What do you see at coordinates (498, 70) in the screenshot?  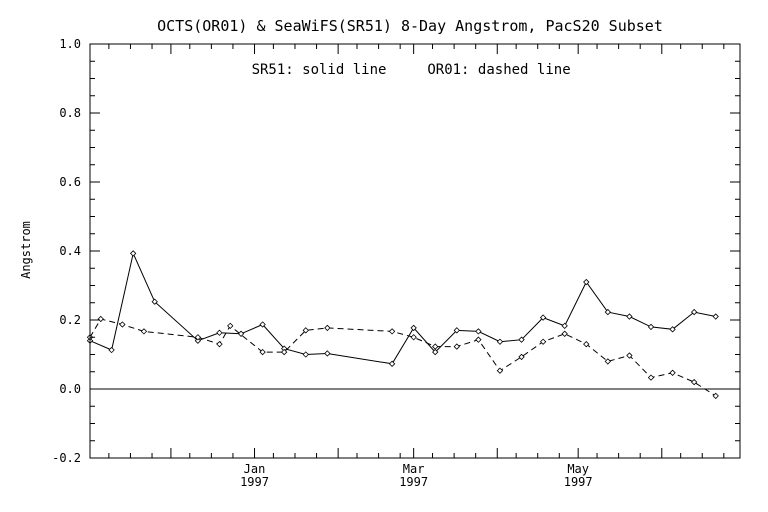 I see `dashed-line-annotation: OR01: dashed line` at bounding box center [498, 70].